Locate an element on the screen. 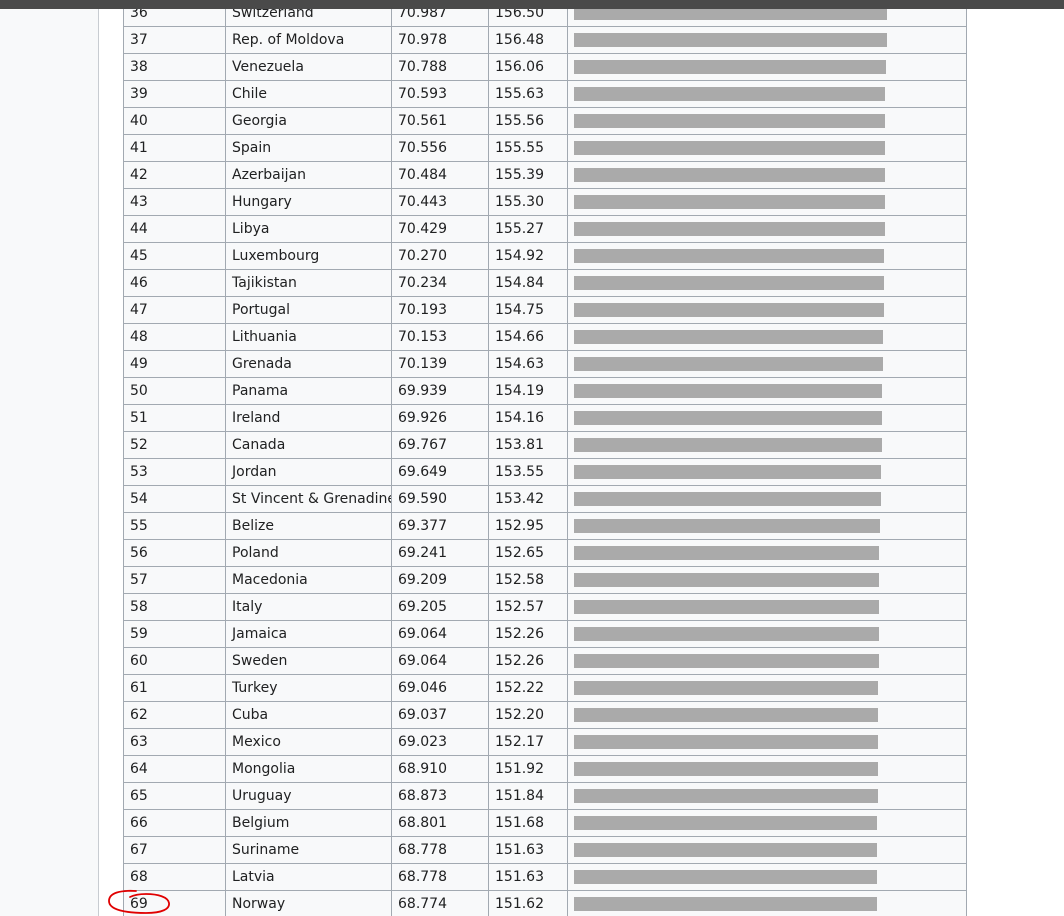  table-row: 45 Luxembourg 70.270 154.92 is located at coordinates (545, 256).